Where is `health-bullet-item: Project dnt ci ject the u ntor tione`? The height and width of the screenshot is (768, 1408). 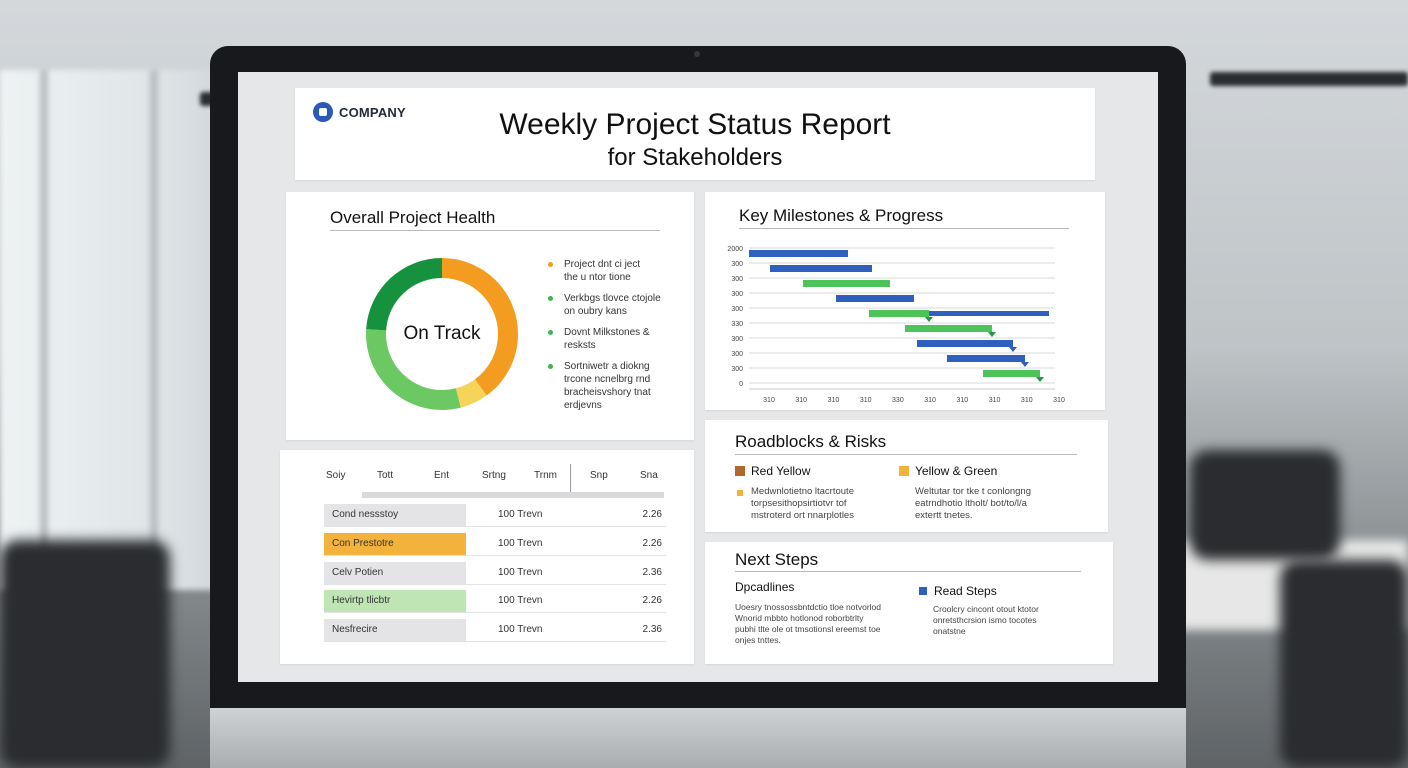
health-bullet-item: Project dnt ci ject the u ntor tione is located at coordinates (609, 271).